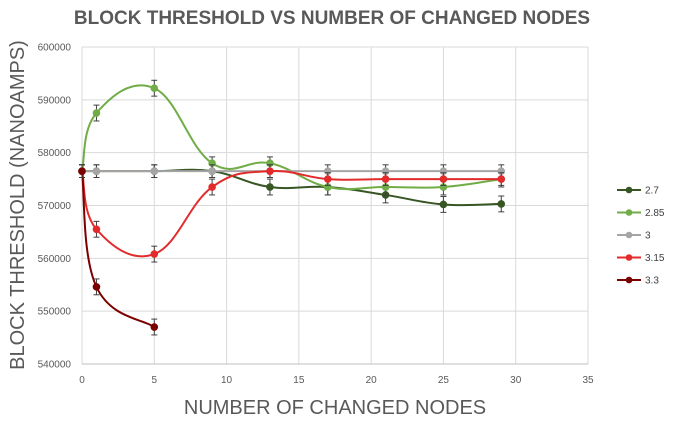  What do you see at coordinates (55, 100) in the screenshot?
I see `y-tick-label: 590000` at bounding box center [55, 100].